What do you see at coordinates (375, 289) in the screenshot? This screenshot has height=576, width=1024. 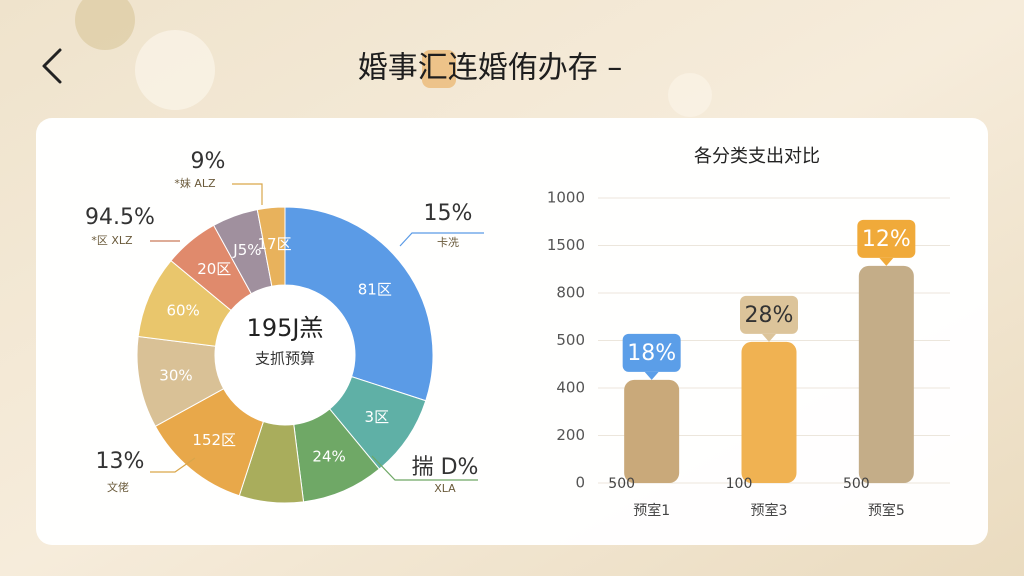 I see `segment-label: 81区` at bounding box center [375, 289].